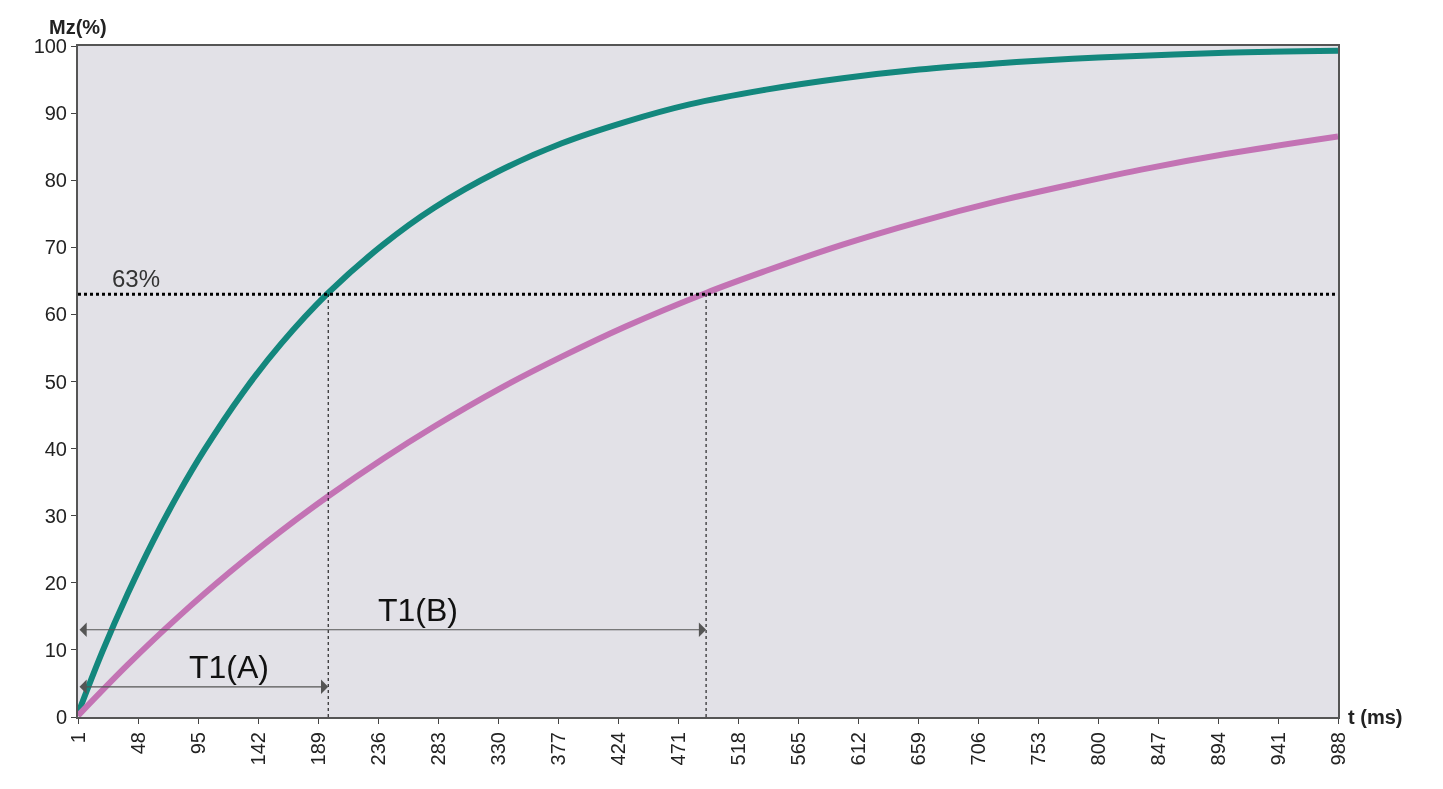 This screenshot has width=1443, height=789. What do you see at coordinates (55, 448) in the screenshot?
I see `y-tick-label: 40` at bounding box center [55, 448].